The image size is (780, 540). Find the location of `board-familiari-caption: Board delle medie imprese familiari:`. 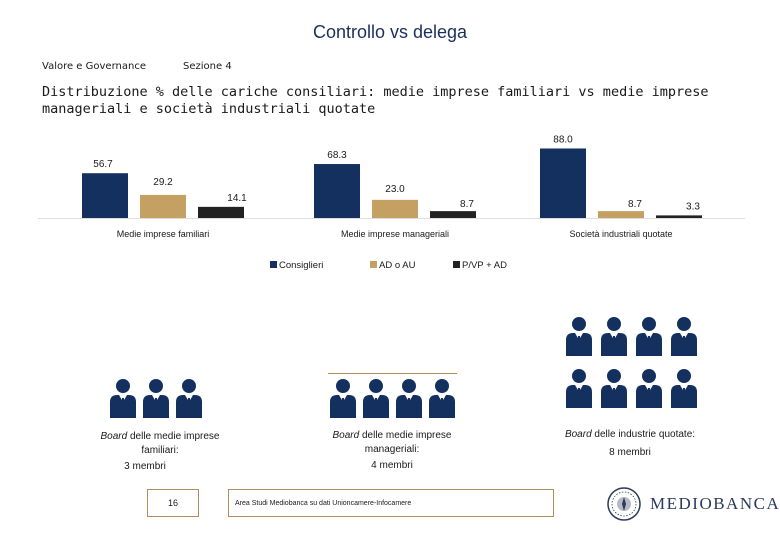

board-familiari-caption: Board delle medie imprese familiari: is located at coordinates (160, 444).